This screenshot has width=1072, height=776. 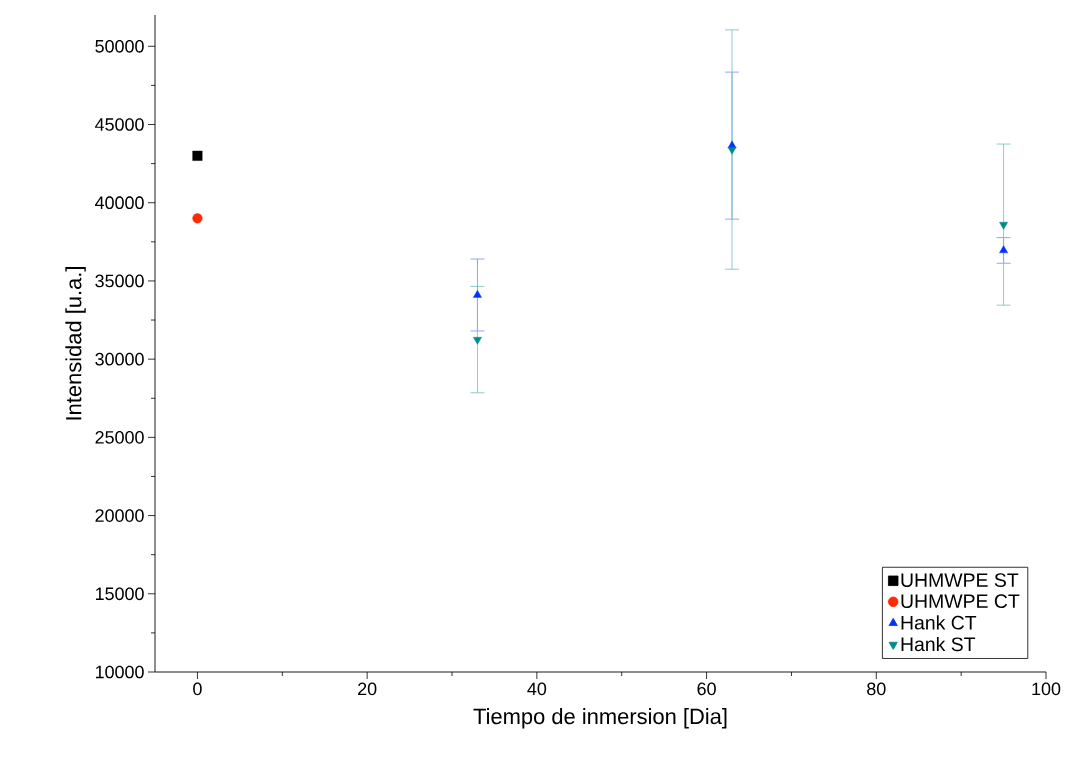 What do you see at coordinates (960, 580) in the screenshot?
I see `legend-label: UHMWPE ST` at bounding box center [960, 580].